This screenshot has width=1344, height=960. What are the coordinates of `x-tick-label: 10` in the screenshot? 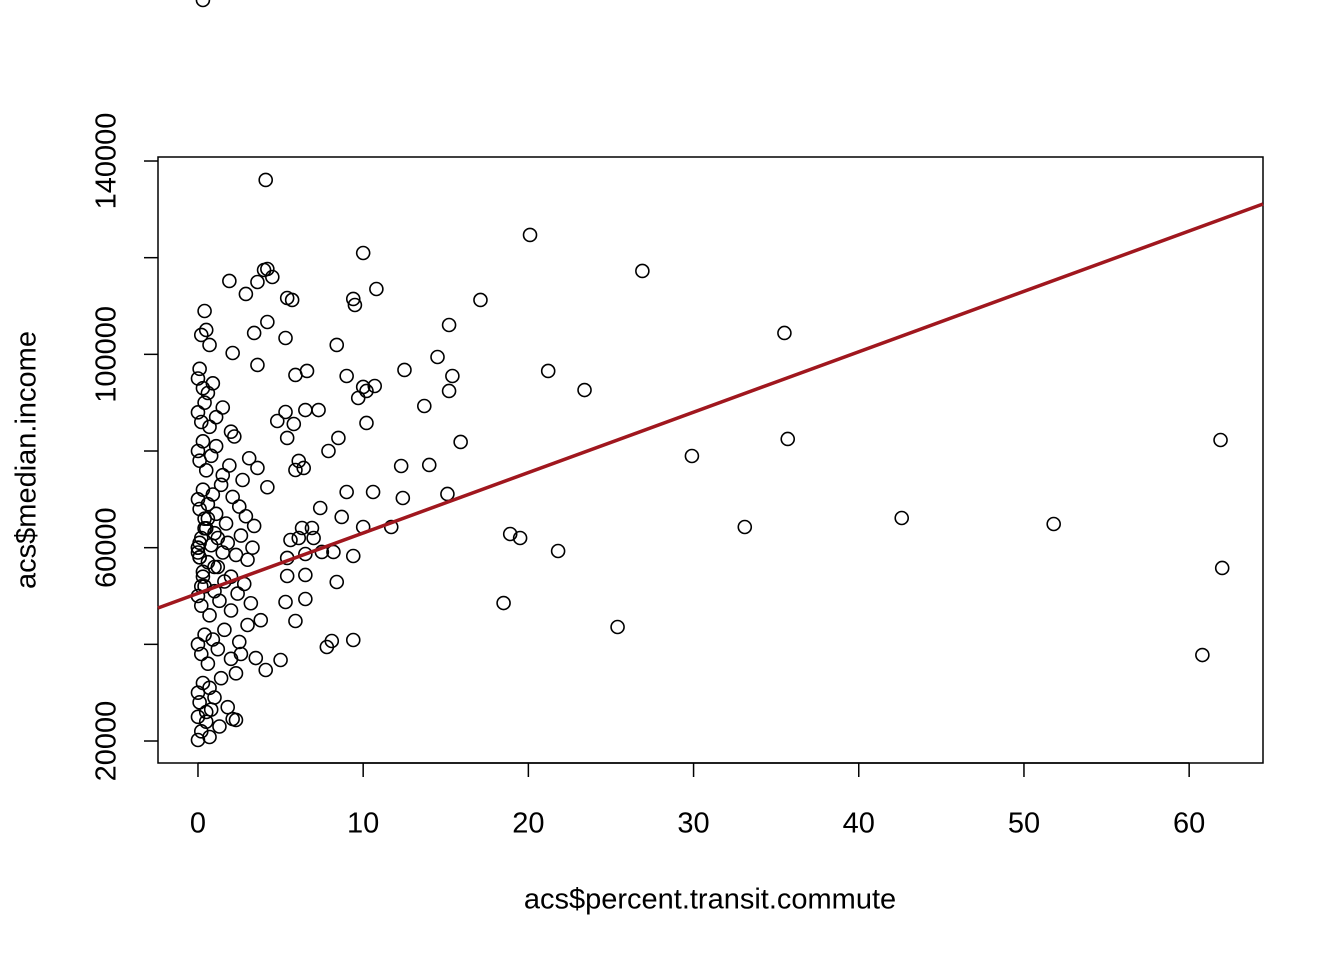 It's located at (363, 824).